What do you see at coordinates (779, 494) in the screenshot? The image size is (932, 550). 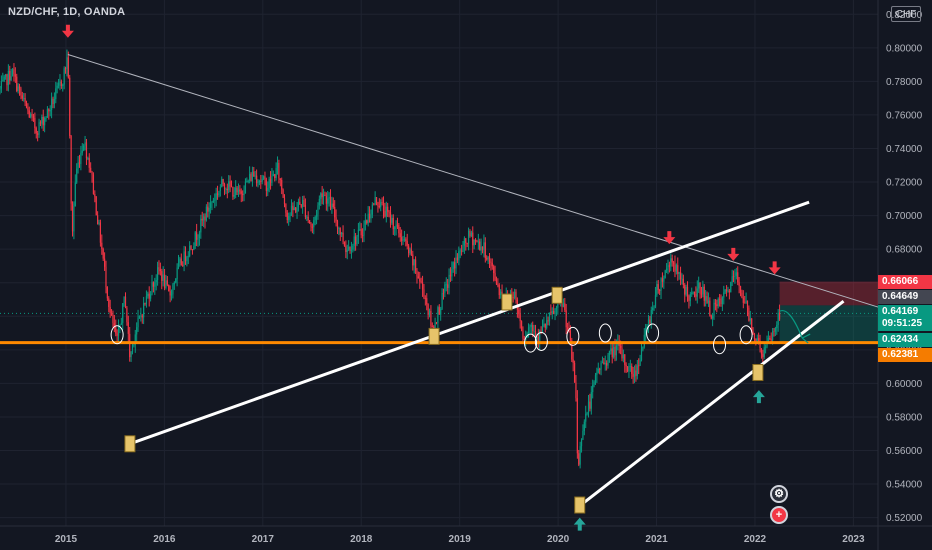 I see `chart-settings-icon: ⚙` at bounding box center [779, 494].